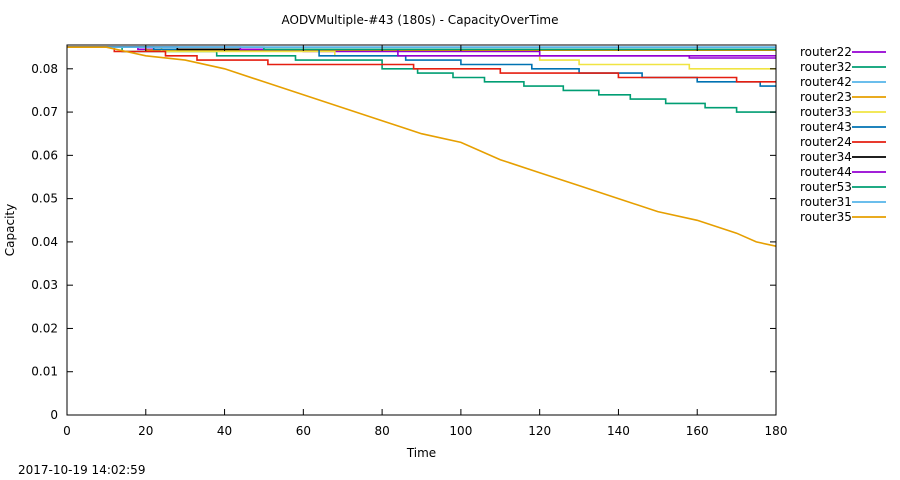  I want to click on timestamp: 2017-10-19 14:02:59, so click(82, 470).